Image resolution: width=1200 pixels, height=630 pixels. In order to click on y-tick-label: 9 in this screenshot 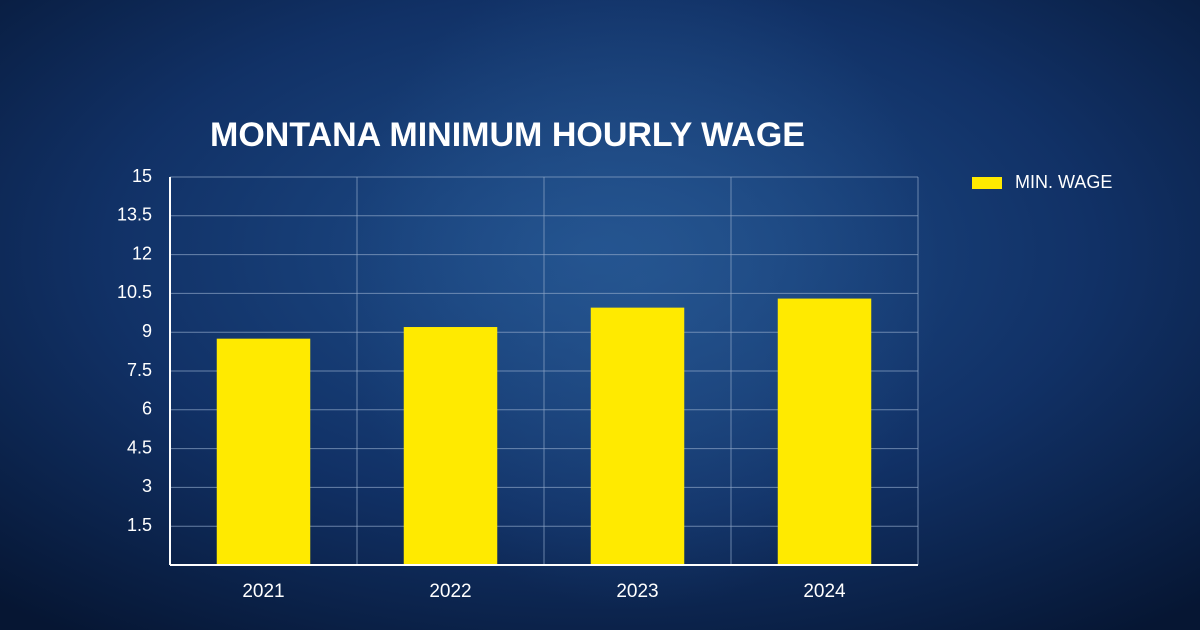, I will do `click(147, 331)`.